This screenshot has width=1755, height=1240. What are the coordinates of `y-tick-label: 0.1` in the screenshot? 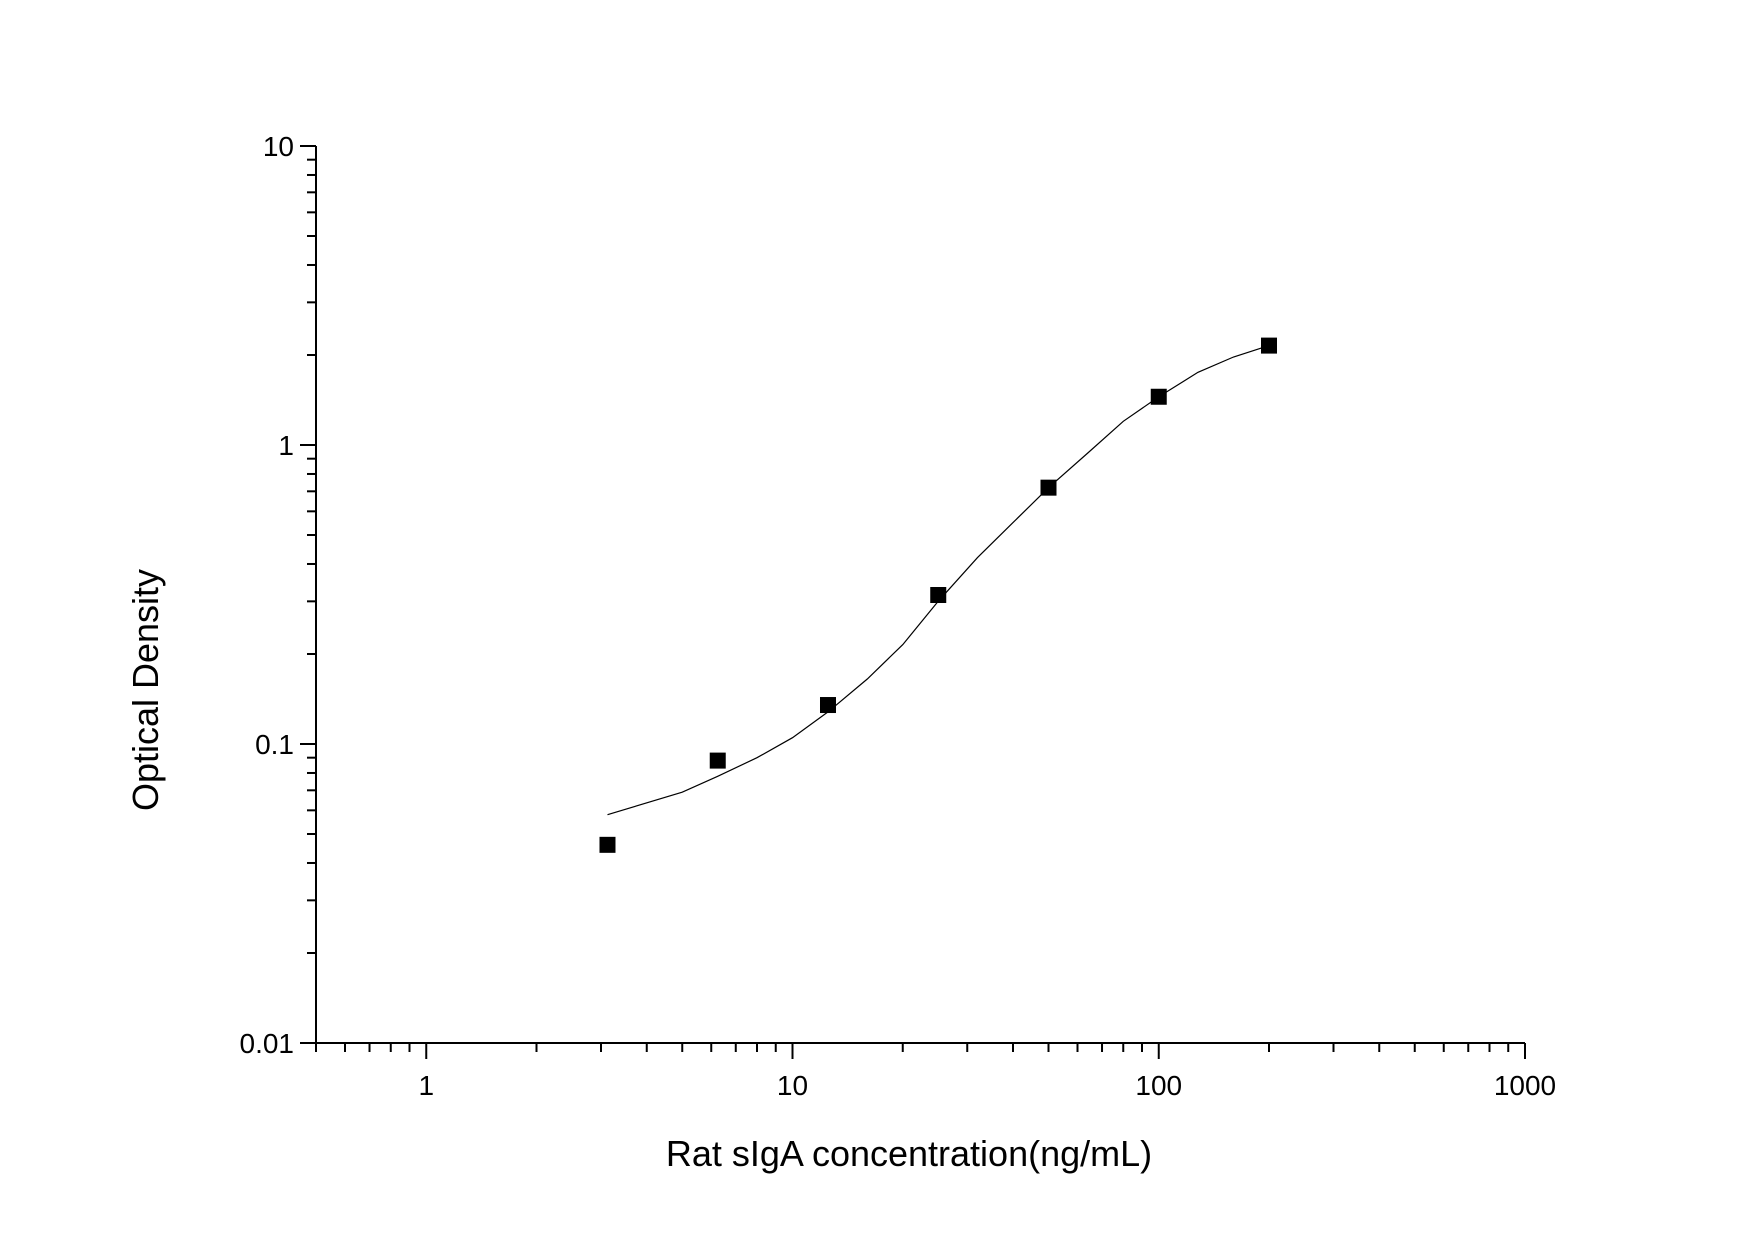 It's located at (274, 744).